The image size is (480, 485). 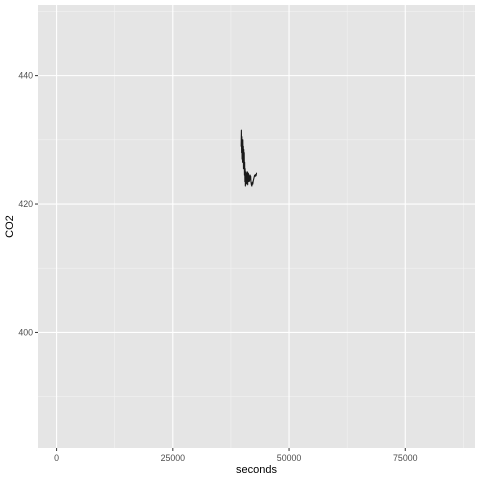 What do you see at coordinates (10, 226) in the screenshot?
I see `y-axis-title: CO2` at bounding box center [10, 226].